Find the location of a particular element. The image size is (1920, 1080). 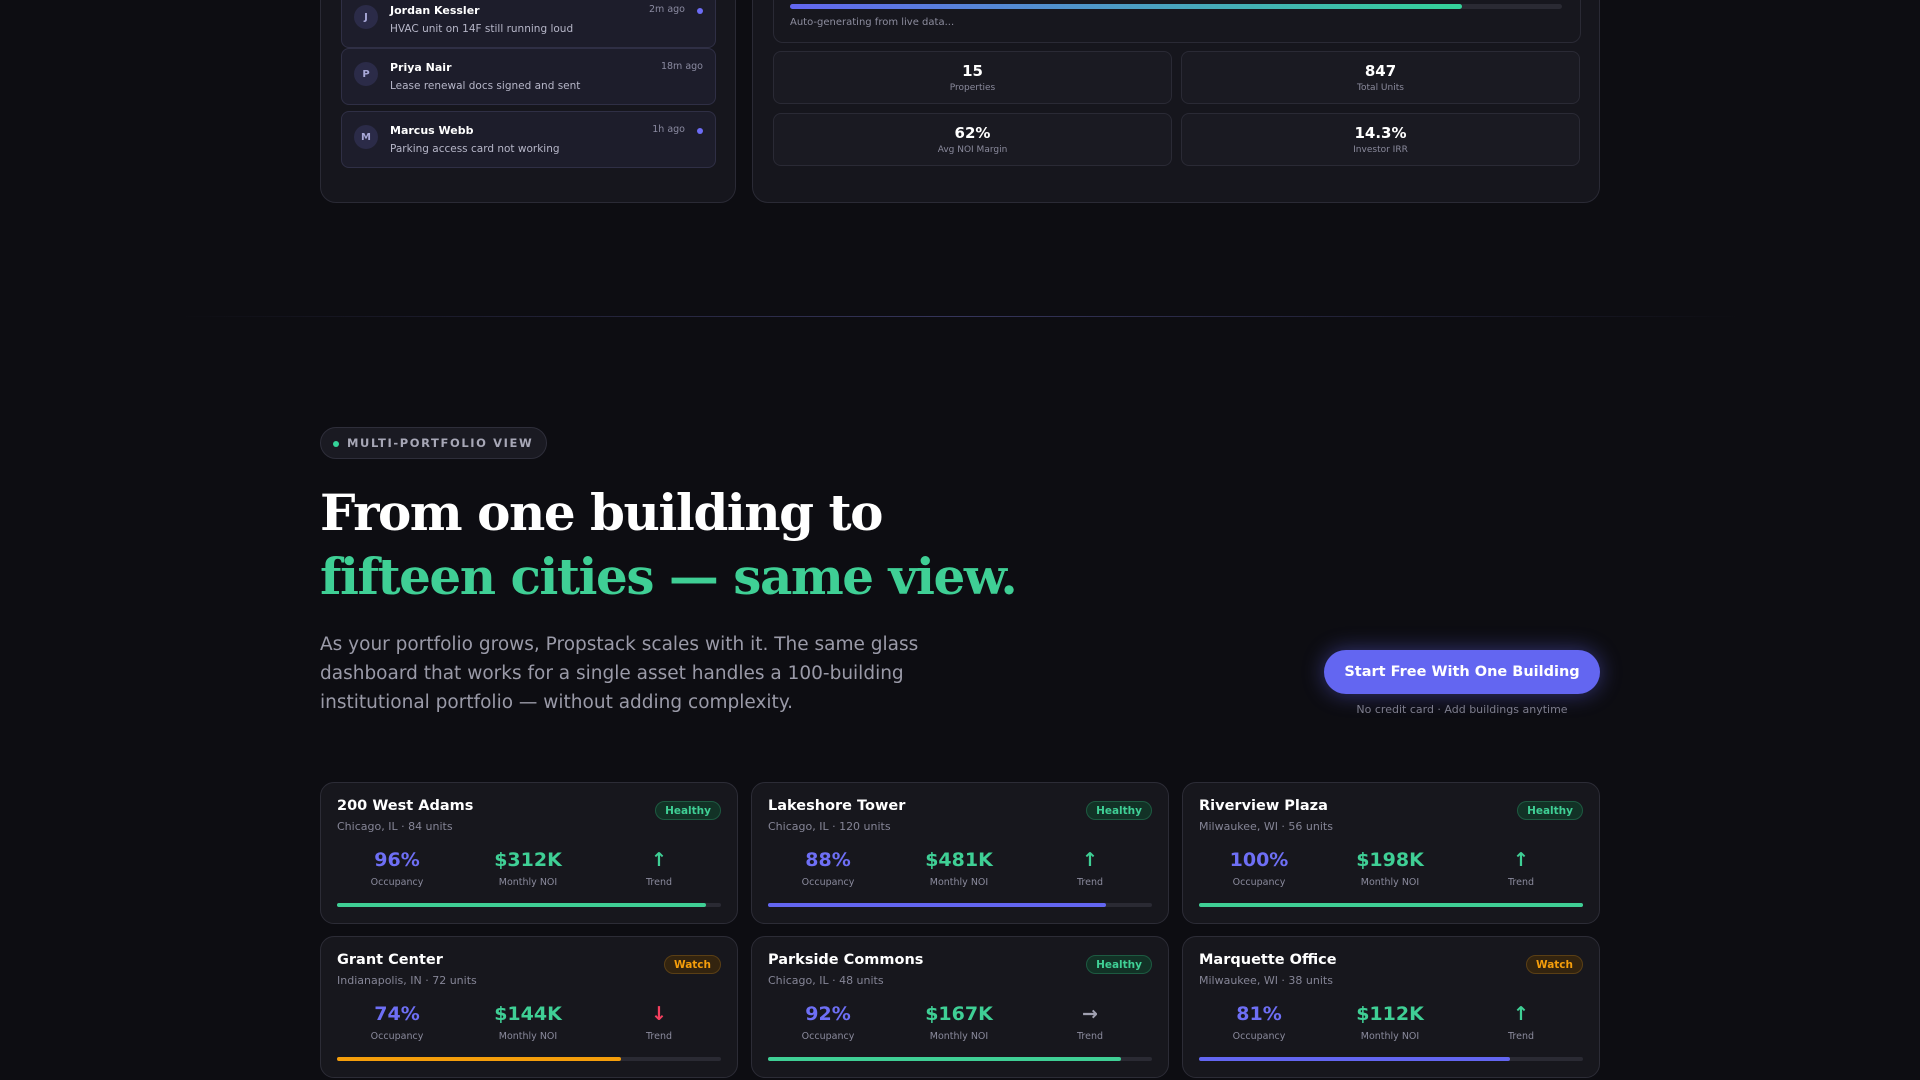

avatar: J is located at coordinates (366, 17).